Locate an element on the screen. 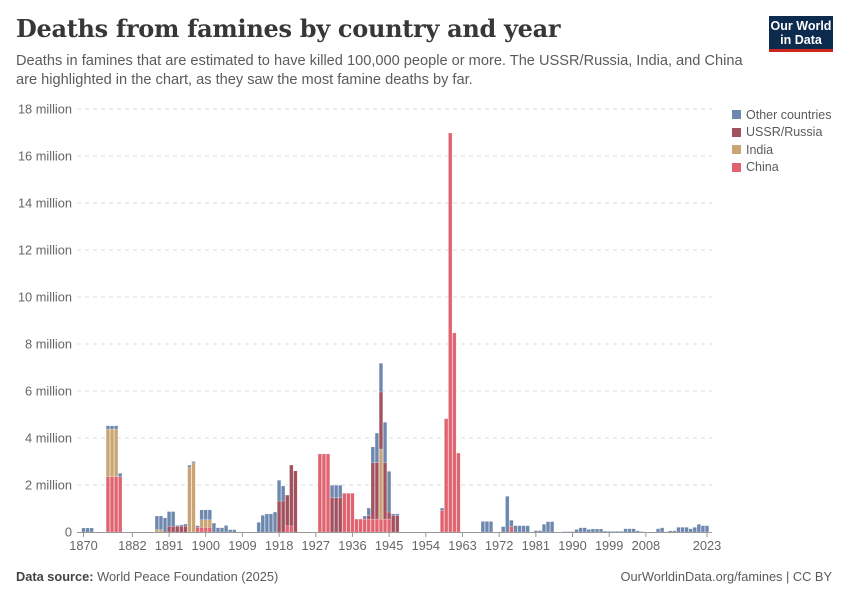 The image size is (850, 600). x-tick-label: 1891 is located at coordinates (169, 545).